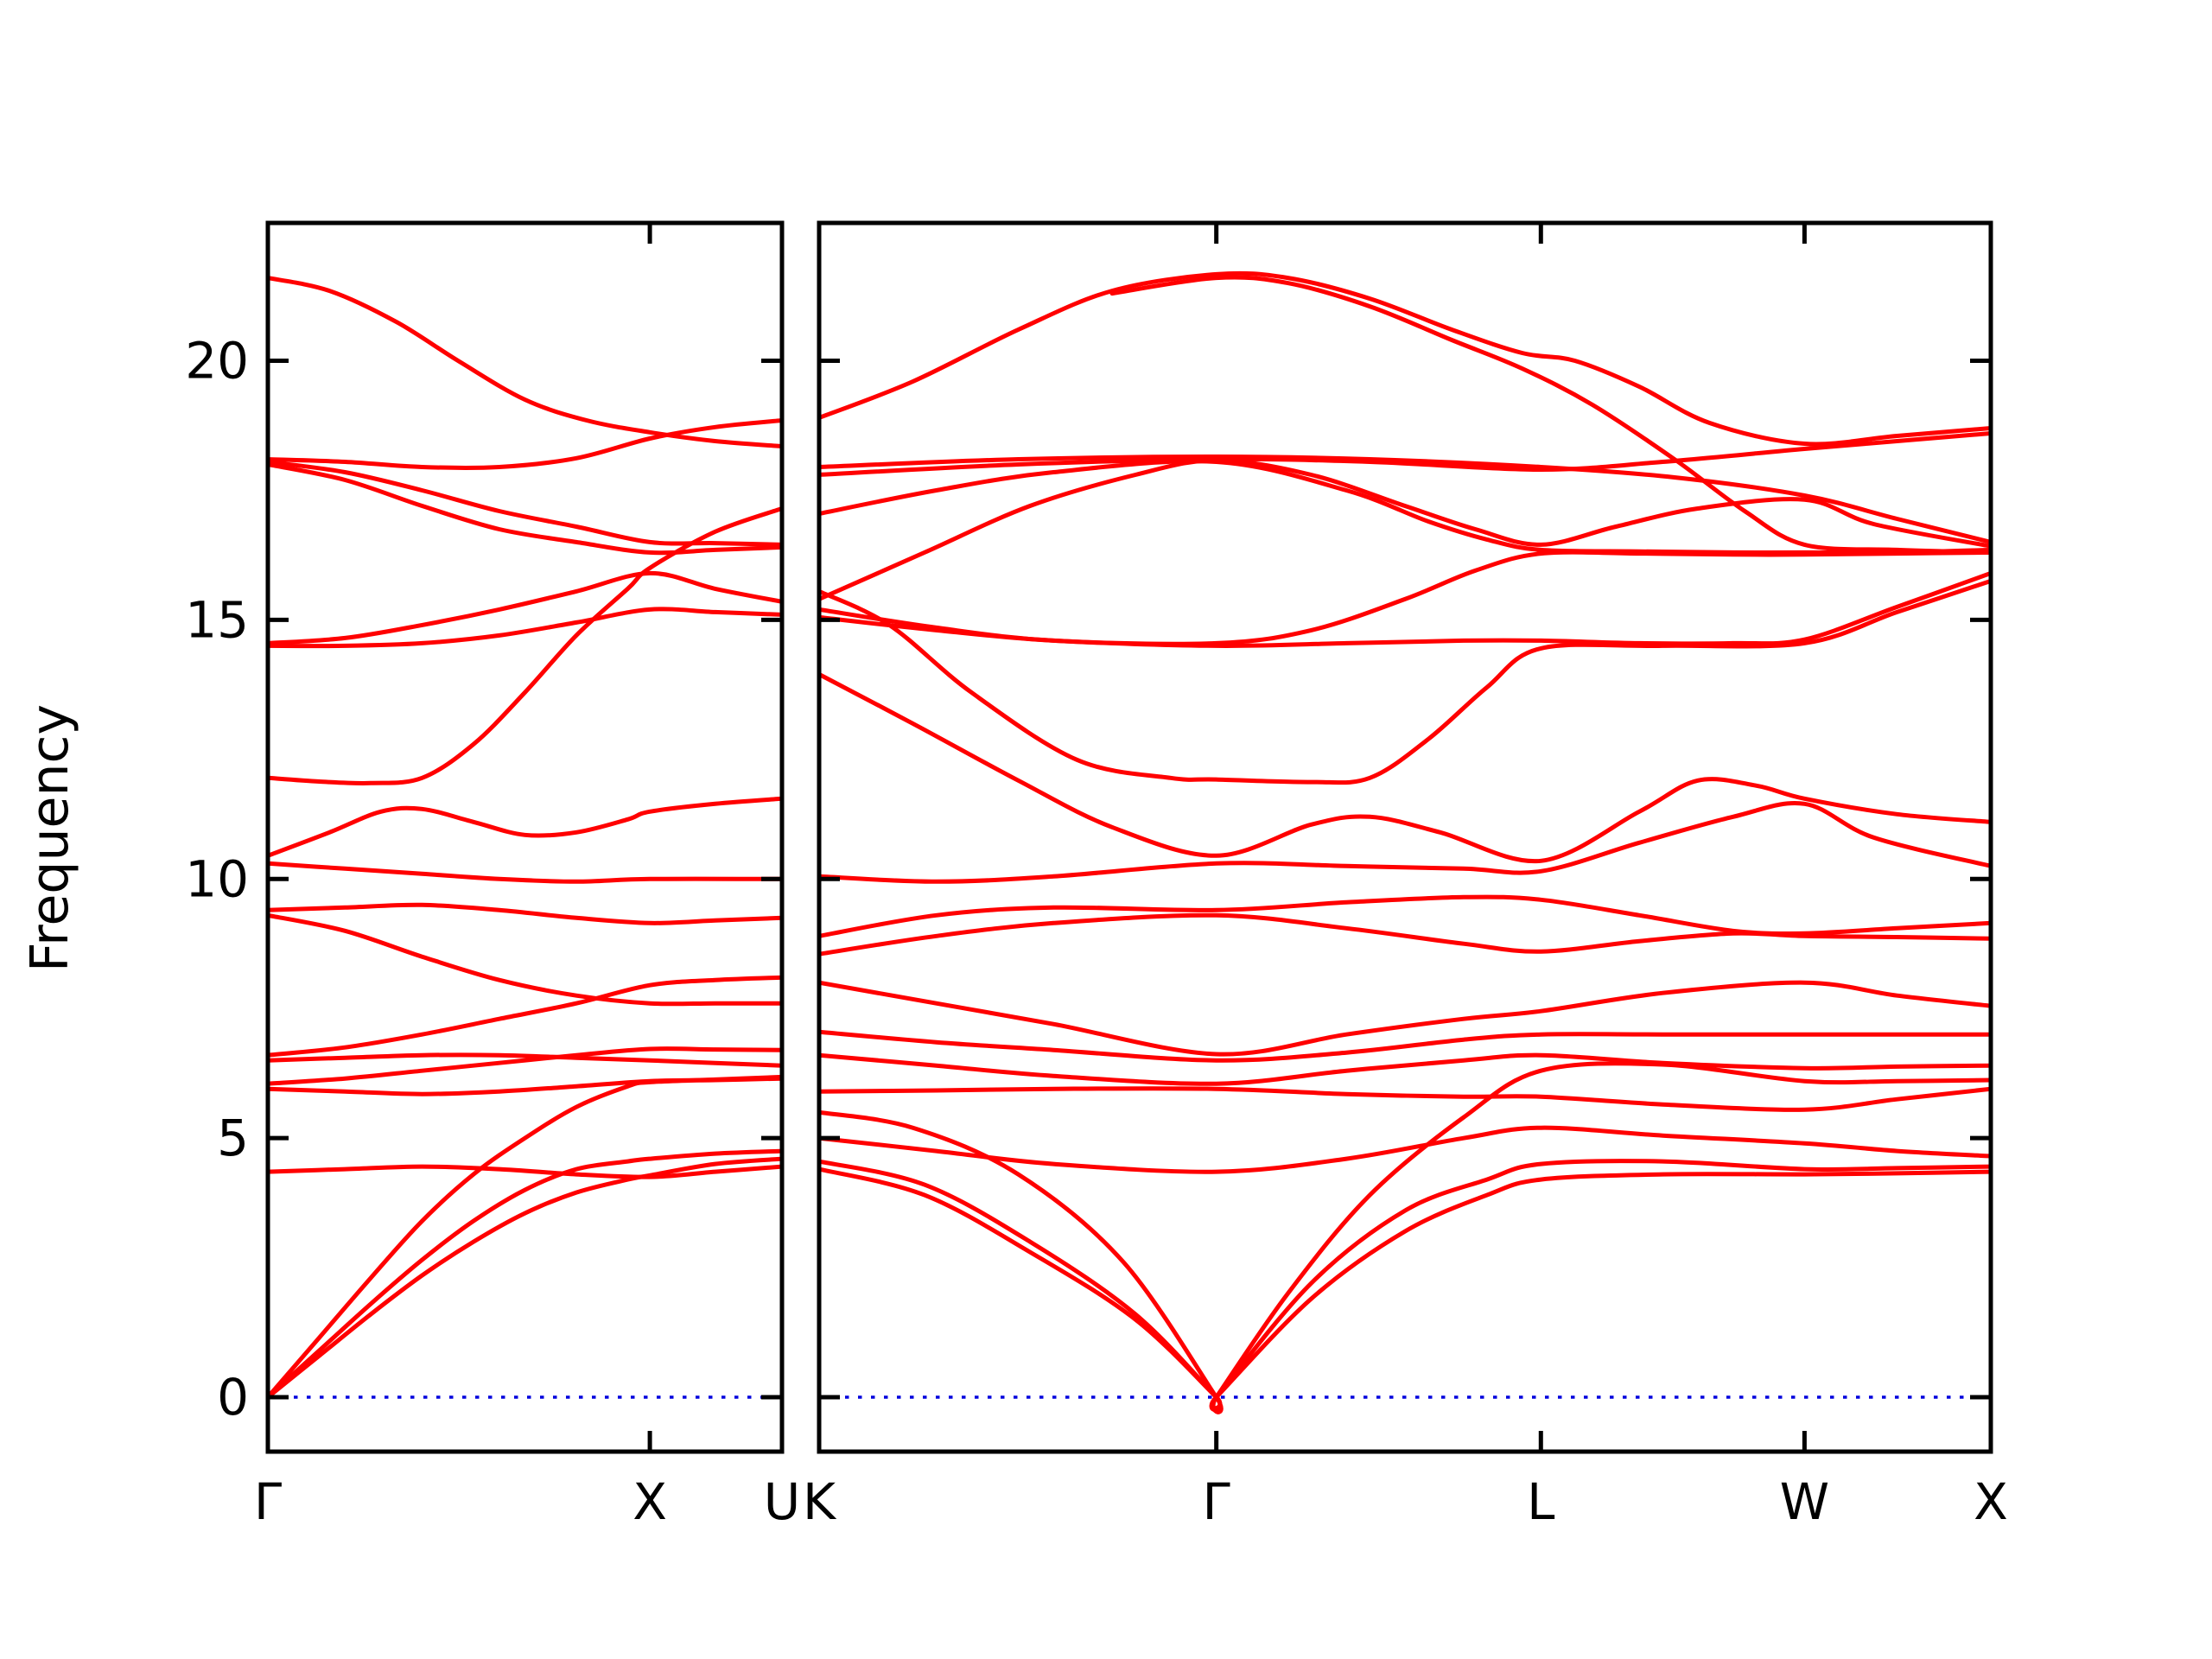 This screenshot has height=1659, width=2212. I want to click on y-tick-label: 0, so click(233, 1397).